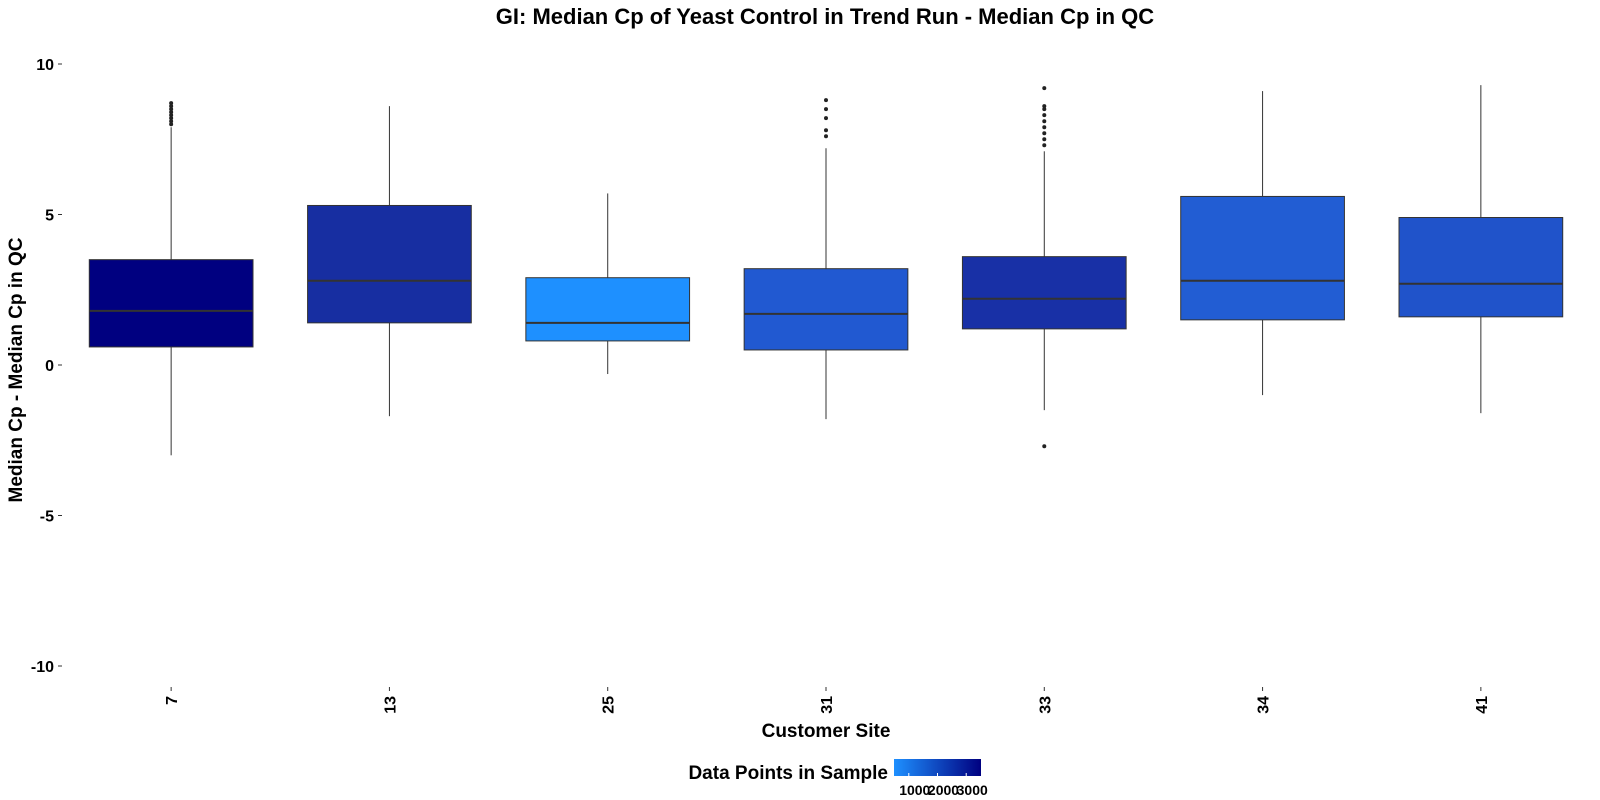 This screenshot has width=1600, height=800. Describe the element at coordinates (827, 705) in the screenshot. I see `x-tick-label: 31` at that location.